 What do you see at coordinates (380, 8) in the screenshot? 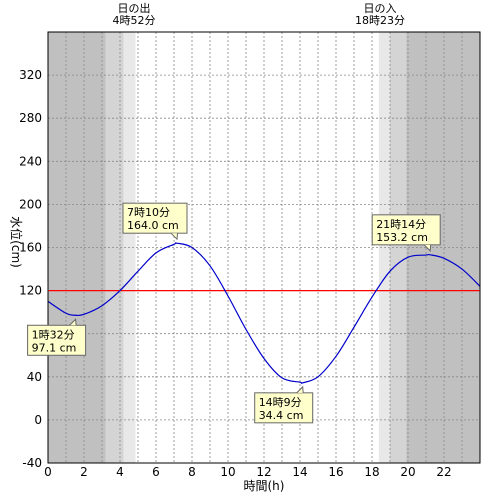
I see `sunset-label: 日の入` at bounding box center [380, 8].